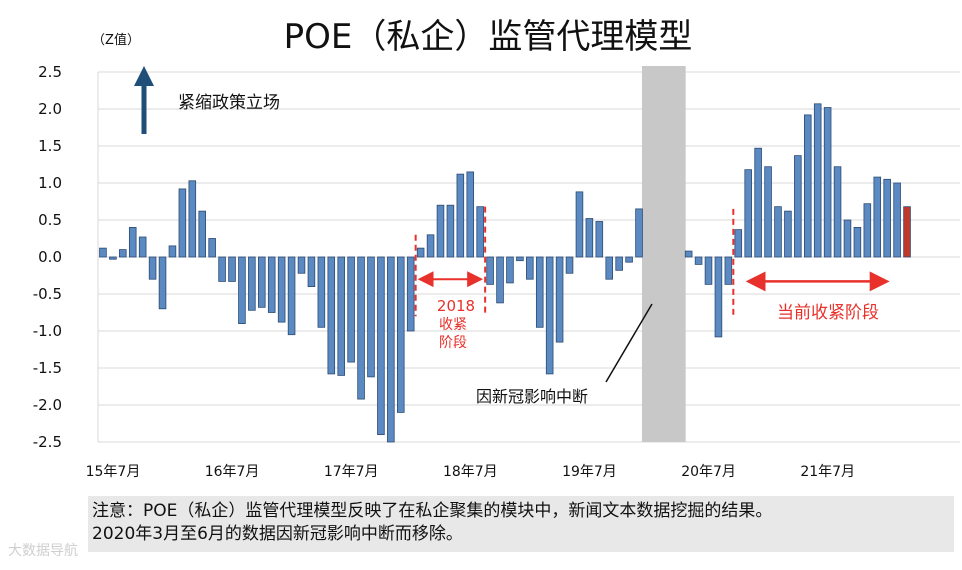 The image size is (962, 570). I want to click on y-tick-label: 2.5, so click(50, 72).